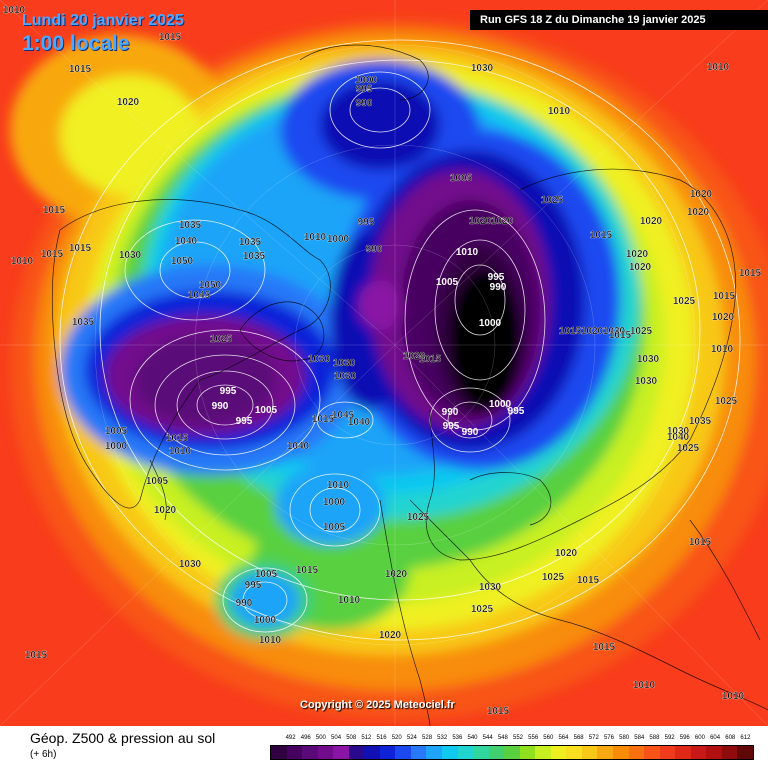 The image size is (768, 768). I want to click on forecast-offset: (+ 6h), so click(43, 754).